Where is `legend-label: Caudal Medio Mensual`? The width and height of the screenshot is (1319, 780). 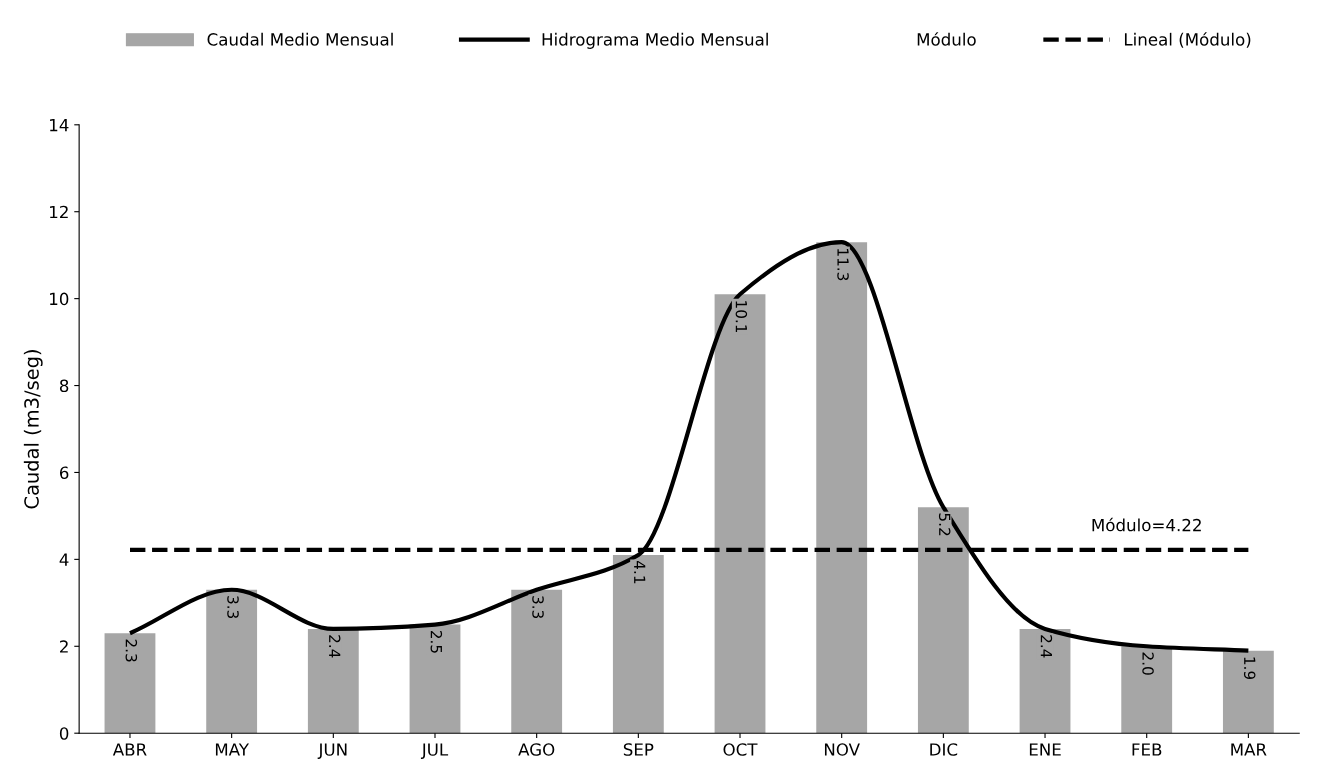
legend-label: Caudal Medio Mensual is located at coordinates (300, 39).